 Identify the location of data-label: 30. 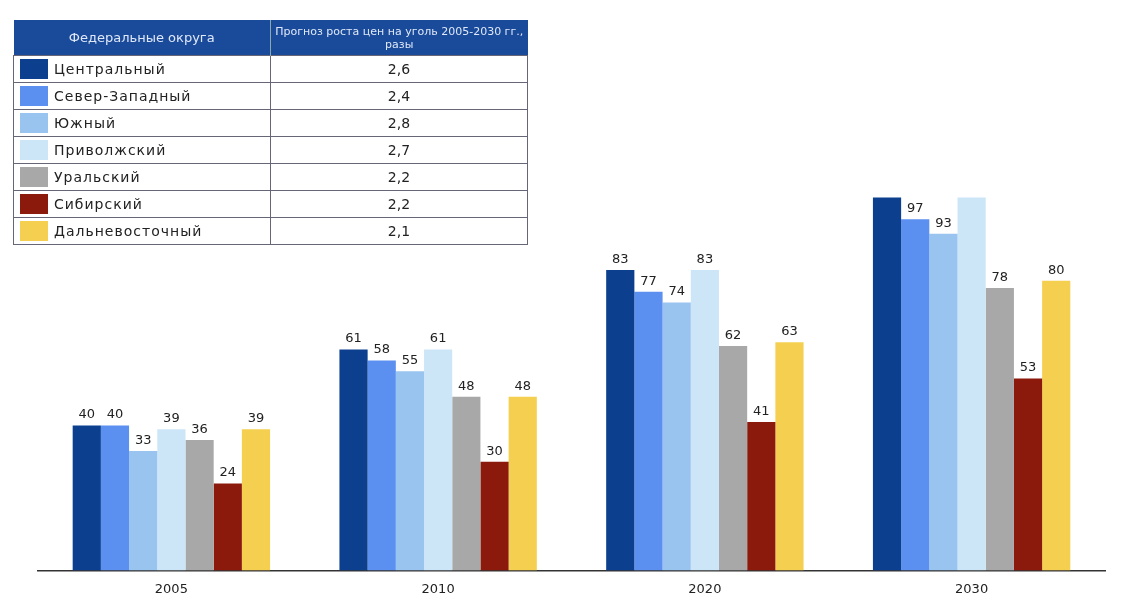
(494, 450).